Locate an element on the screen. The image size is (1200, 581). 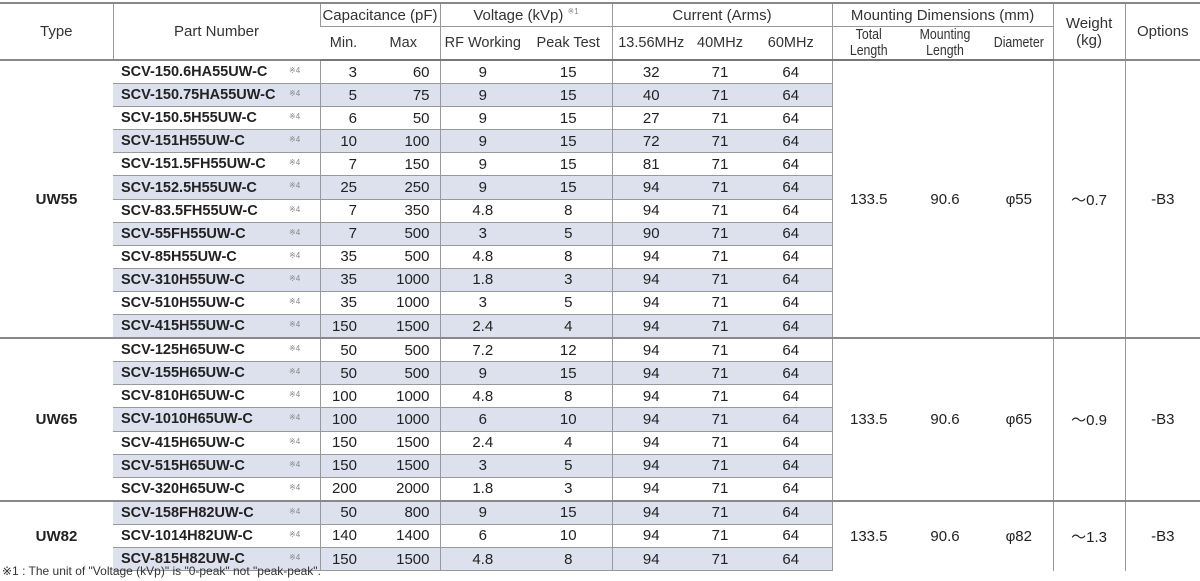
part-number-text: SCV-150.5H55UW-C is located at coordinates (189, 118).